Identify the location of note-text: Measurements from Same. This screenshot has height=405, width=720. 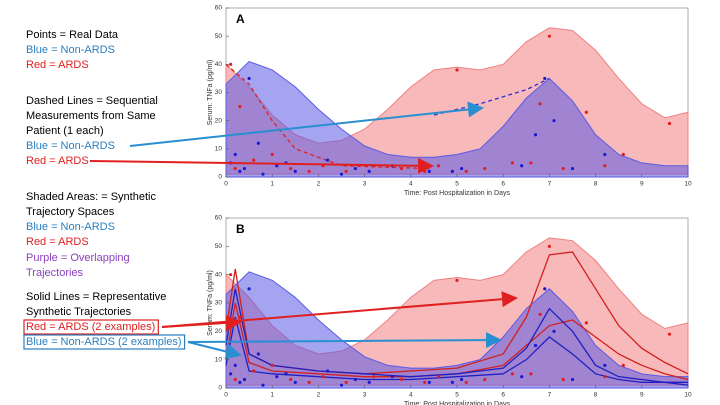
(91, 116).